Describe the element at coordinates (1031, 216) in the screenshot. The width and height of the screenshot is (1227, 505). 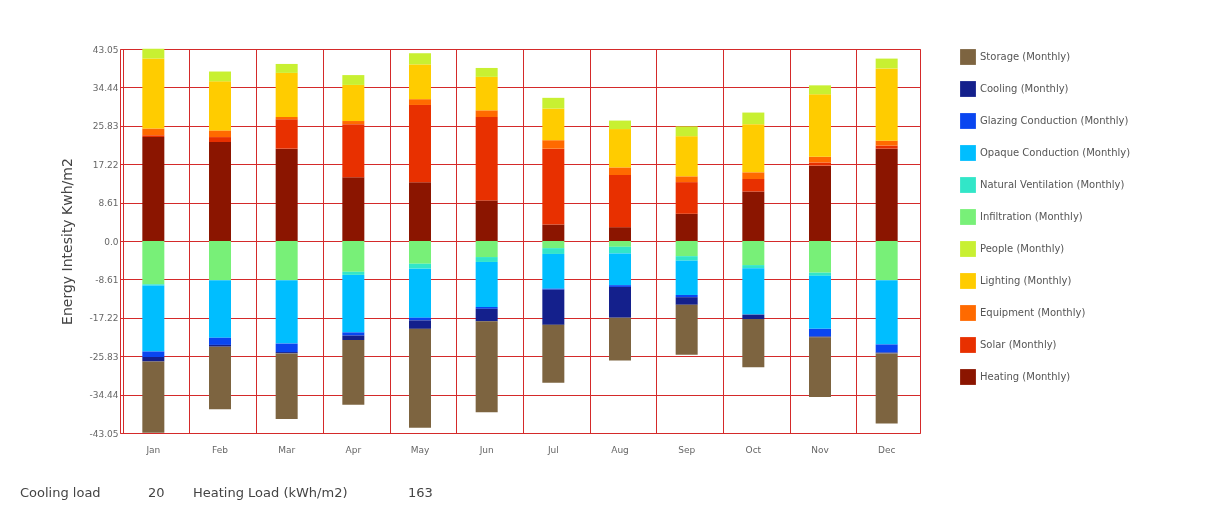
I see `legend-label: Infiltration (Monthly)` at that location.